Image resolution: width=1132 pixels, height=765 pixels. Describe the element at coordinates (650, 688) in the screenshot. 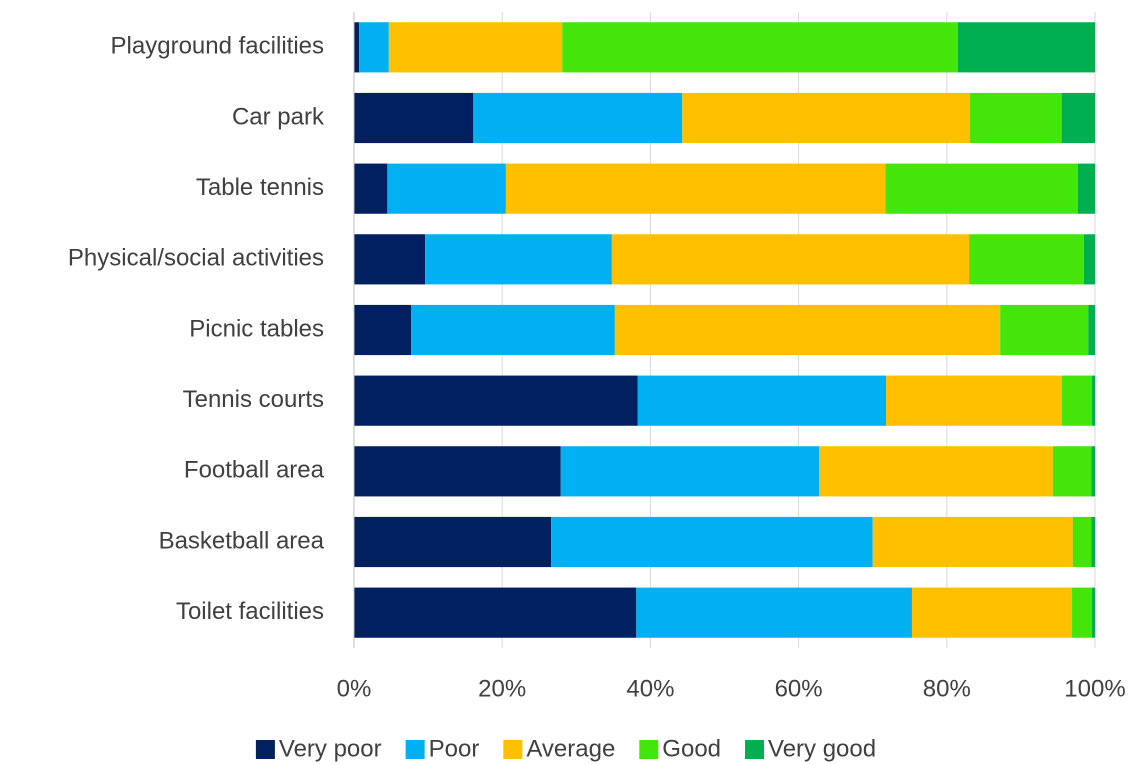

I see `x-tick-label: 40%` at that location.